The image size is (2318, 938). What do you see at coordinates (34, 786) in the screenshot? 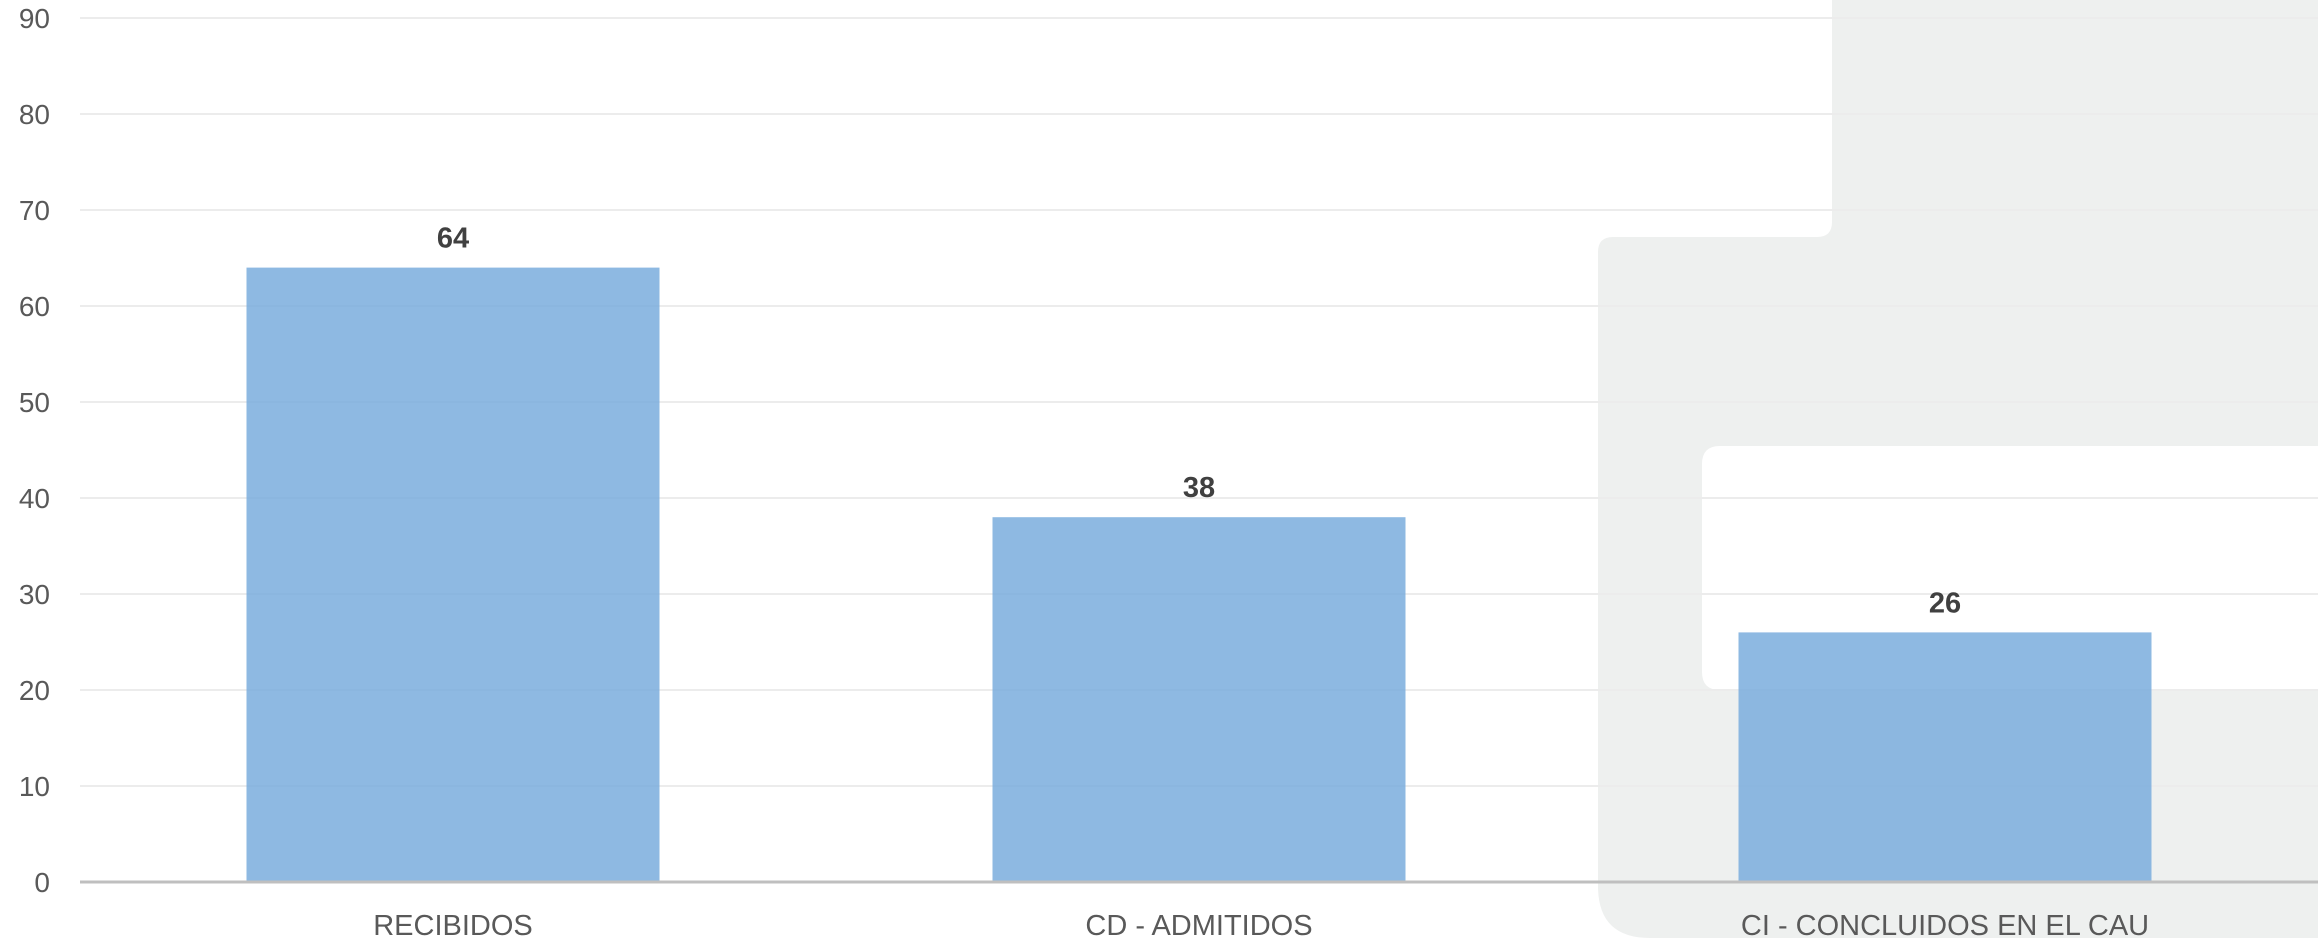
I see `y-tick-label: 10` at bounding box center [34, 786].